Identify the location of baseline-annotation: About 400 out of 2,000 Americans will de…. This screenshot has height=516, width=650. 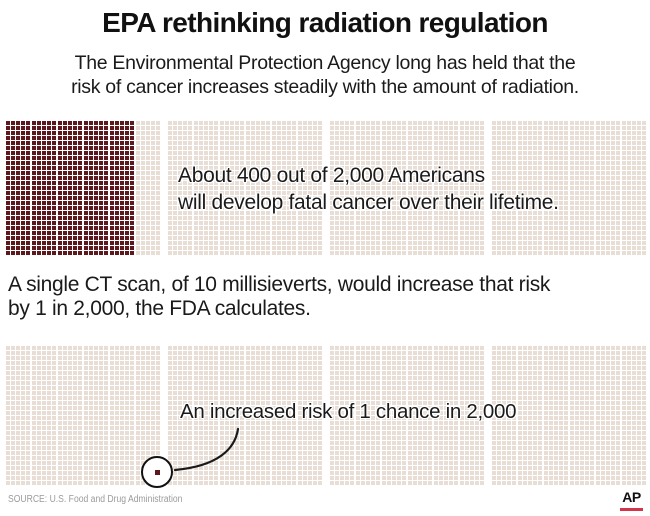
(368, 189).